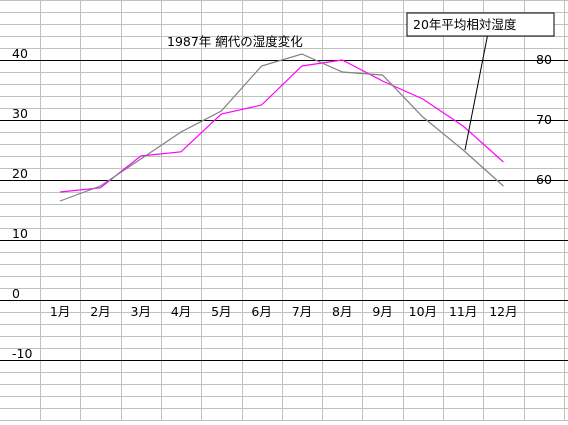 The height and width of the screenshot is (425, 568). Describe the element at coordinates (181, 311) in the screenshot. I see `month-tick-label: 4月` at that location.